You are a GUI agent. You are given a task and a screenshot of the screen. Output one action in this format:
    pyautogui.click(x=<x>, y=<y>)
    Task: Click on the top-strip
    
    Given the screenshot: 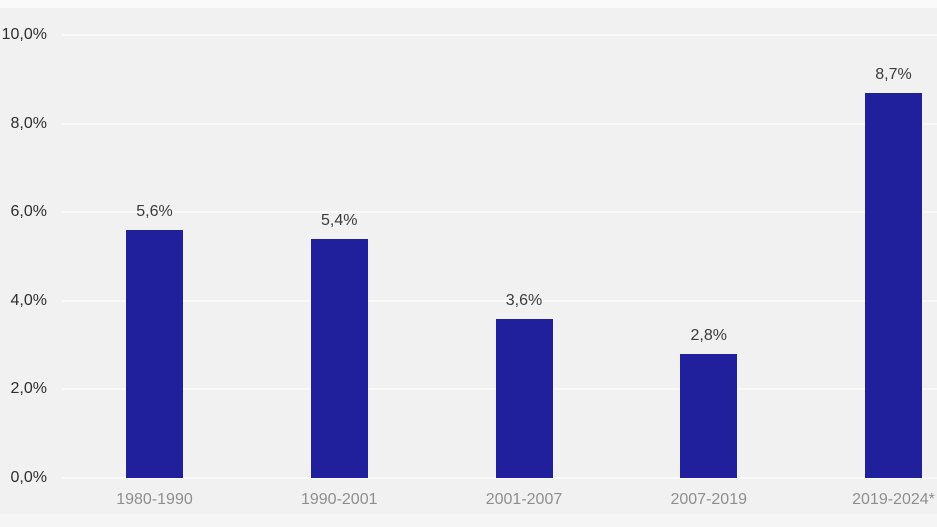 What is the action you would take?
    pyautogui.click(x=468, y=4)
    